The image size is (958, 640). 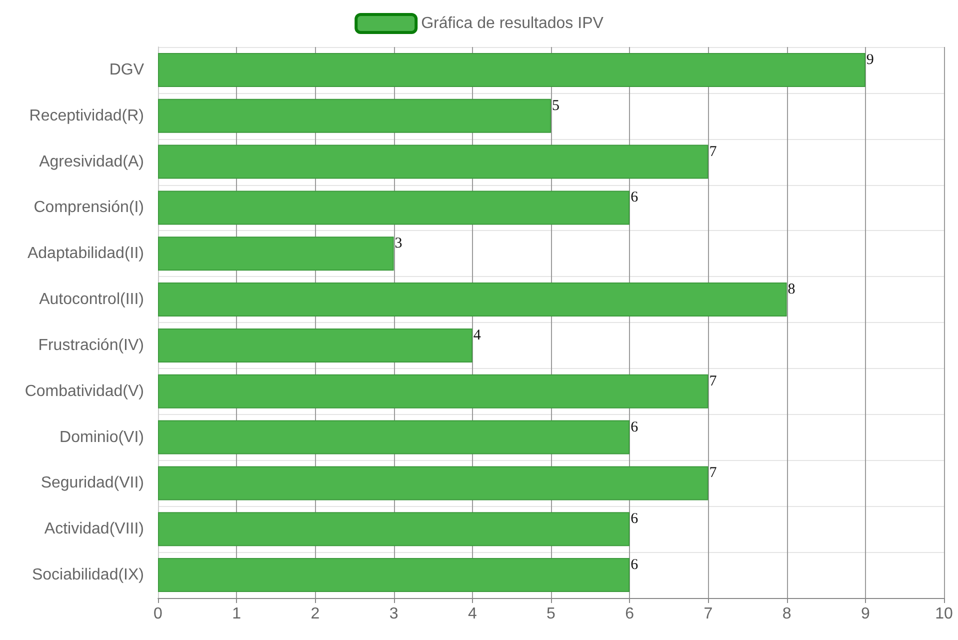 What do you see at coordinates (88, 575) in the screenshot?
I see `y-tick-label: Sociabilidad(IX)` at bounding box center [88, 575].